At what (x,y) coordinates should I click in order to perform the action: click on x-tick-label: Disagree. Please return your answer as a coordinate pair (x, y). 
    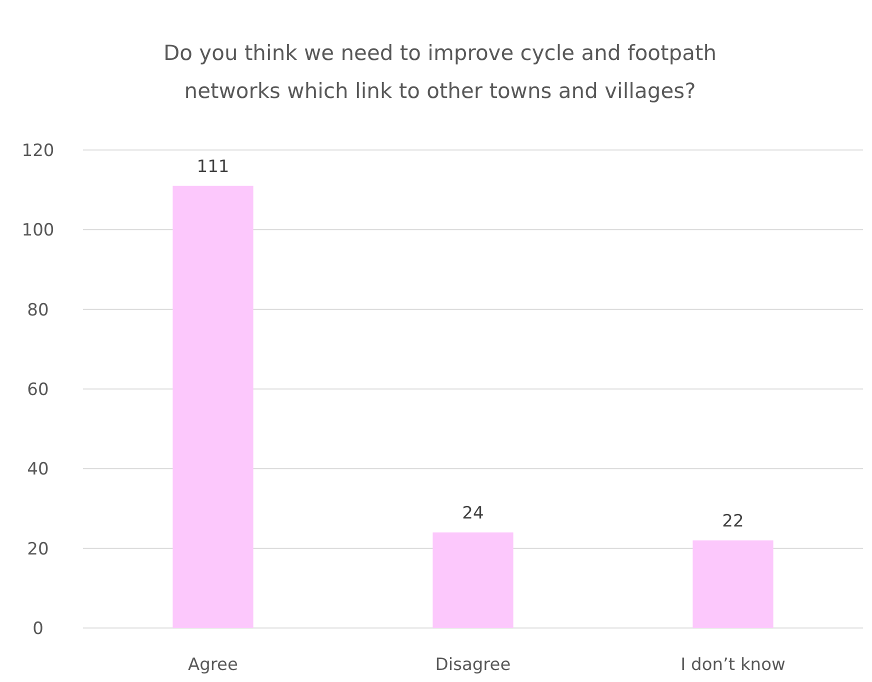
    Looking at the image, I should click on (473, 665).